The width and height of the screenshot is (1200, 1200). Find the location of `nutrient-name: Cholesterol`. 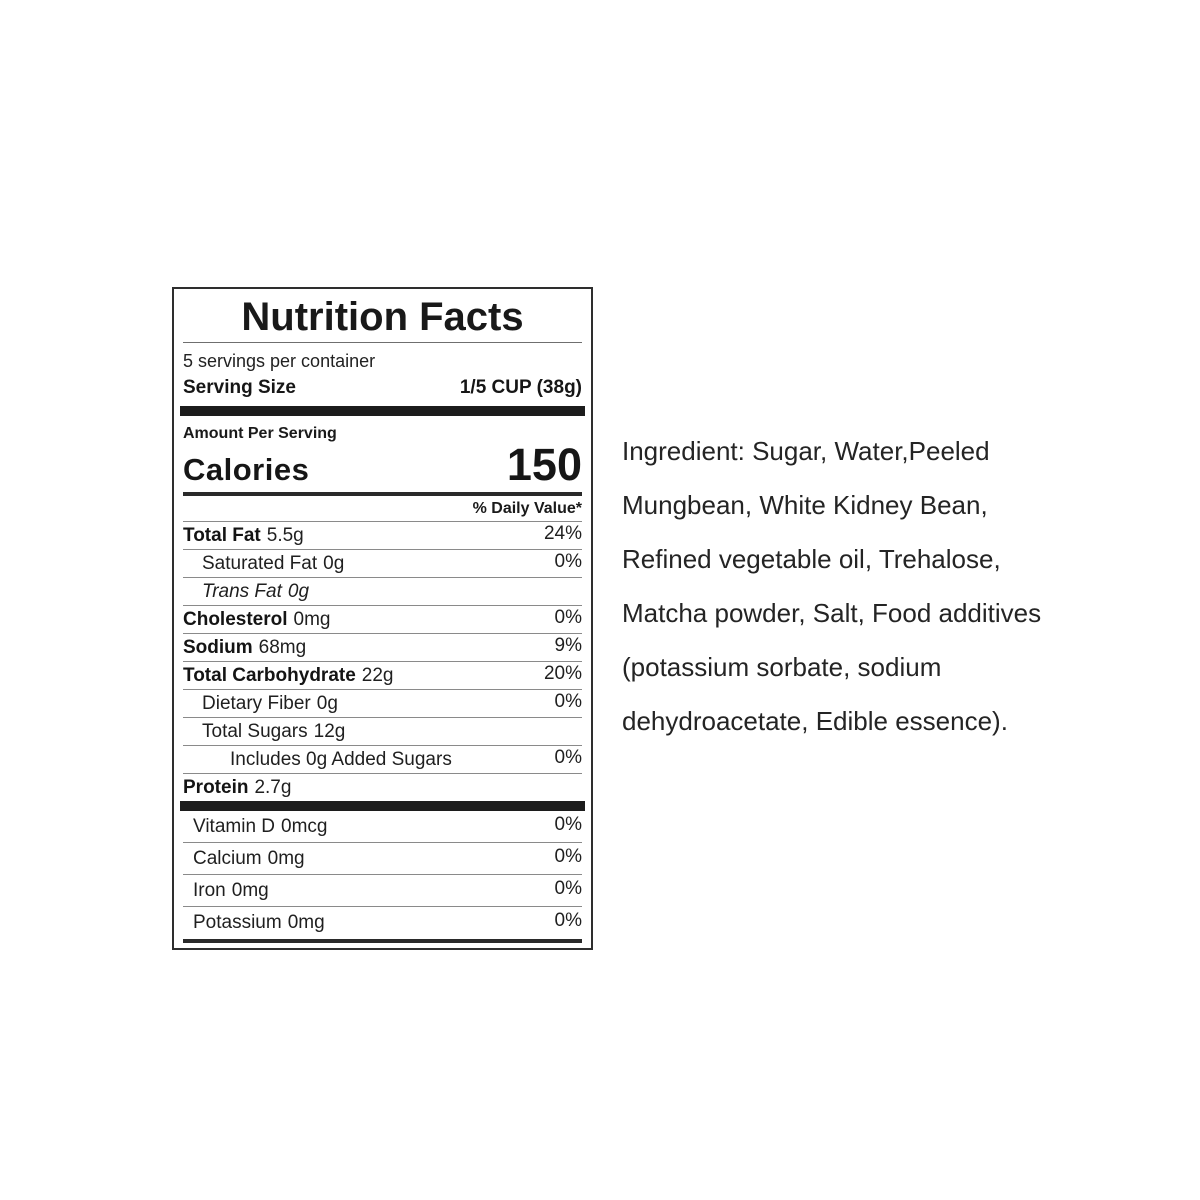

nutrient-name: Cholesterol is located at coordinates (235, 619).